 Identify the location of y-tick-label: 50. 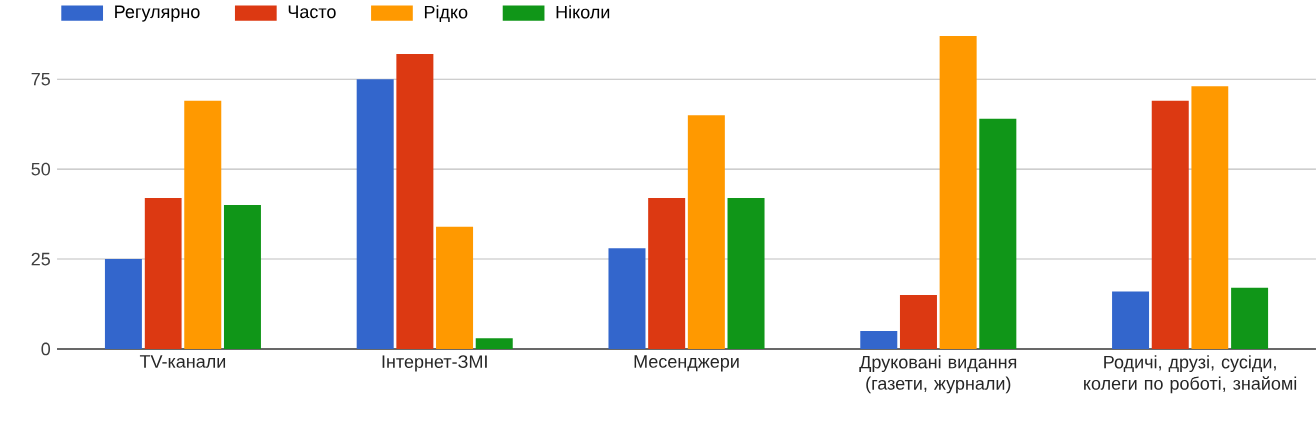
(41, 169).